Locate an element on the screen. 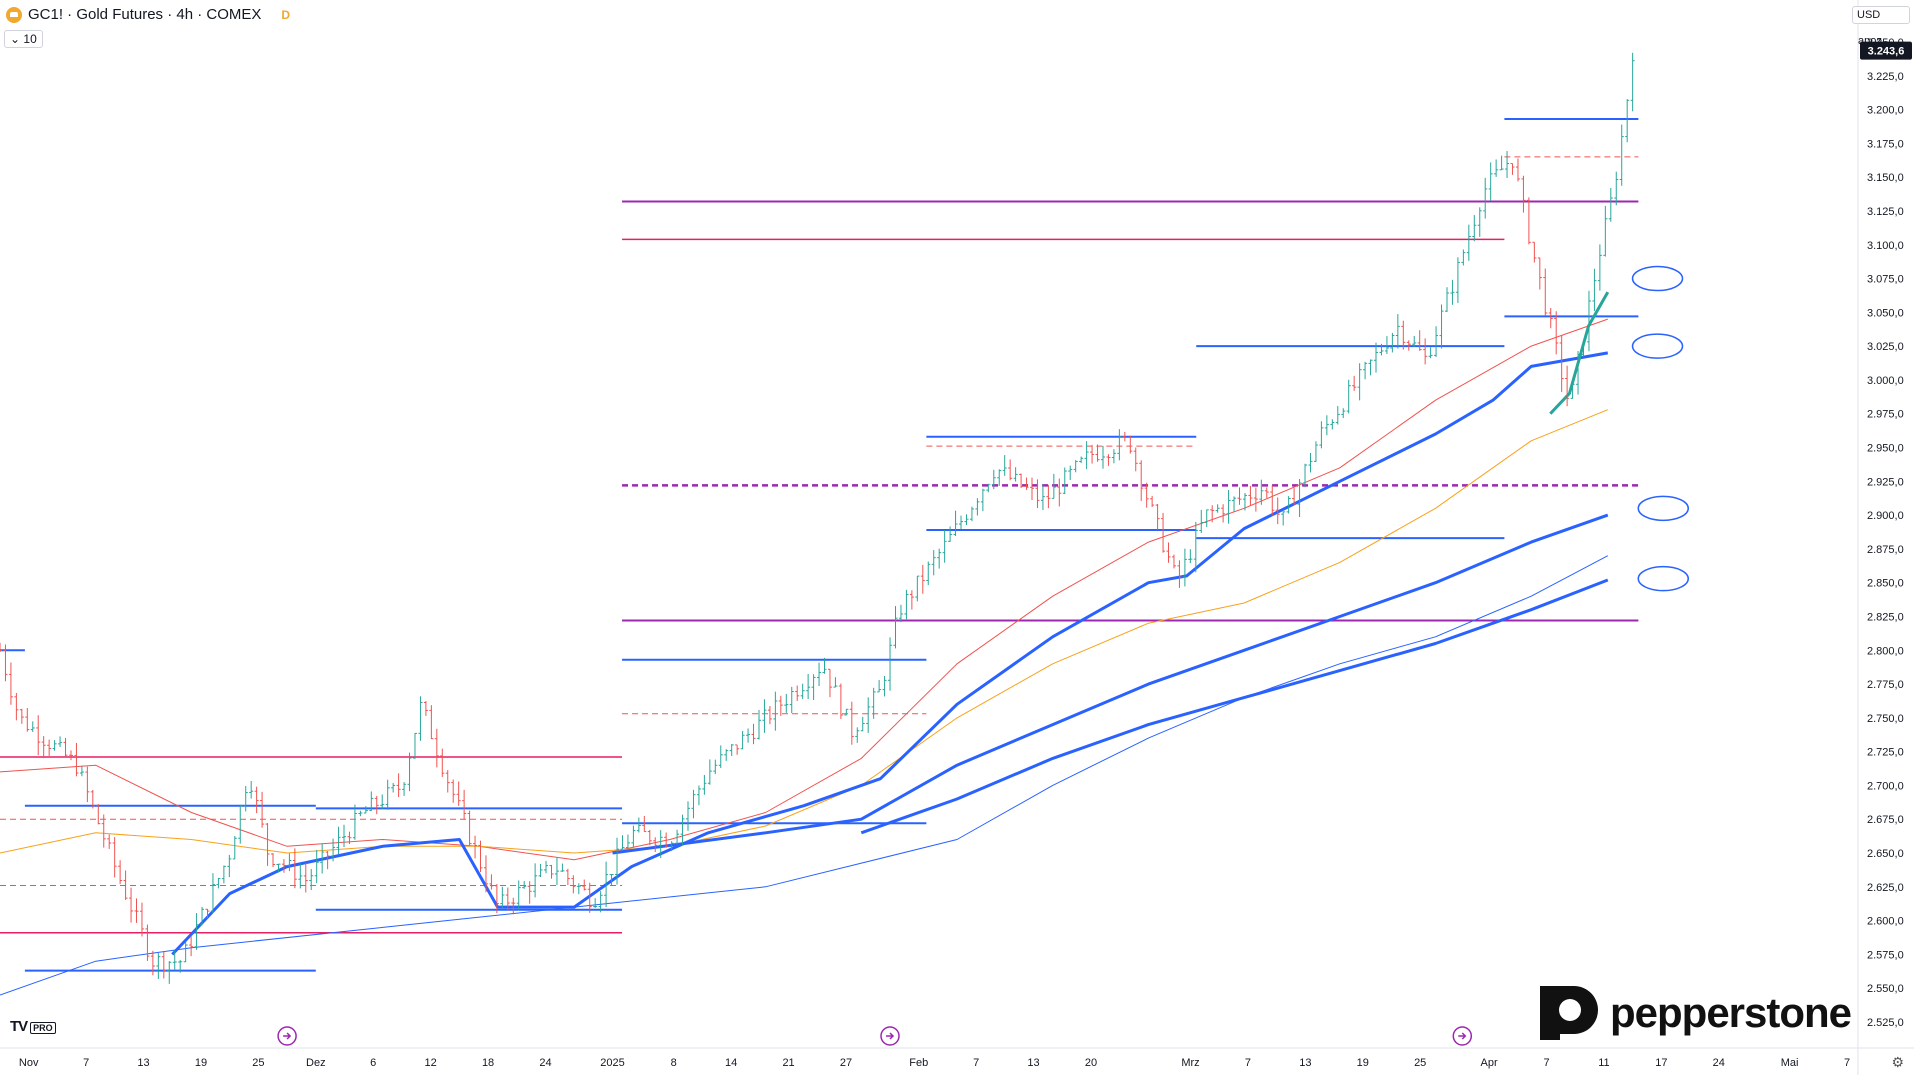 The width and height of the screenshot is (1914, 1075). y-tick-label: 2.775,0 is located at coordinates (1885, 685).